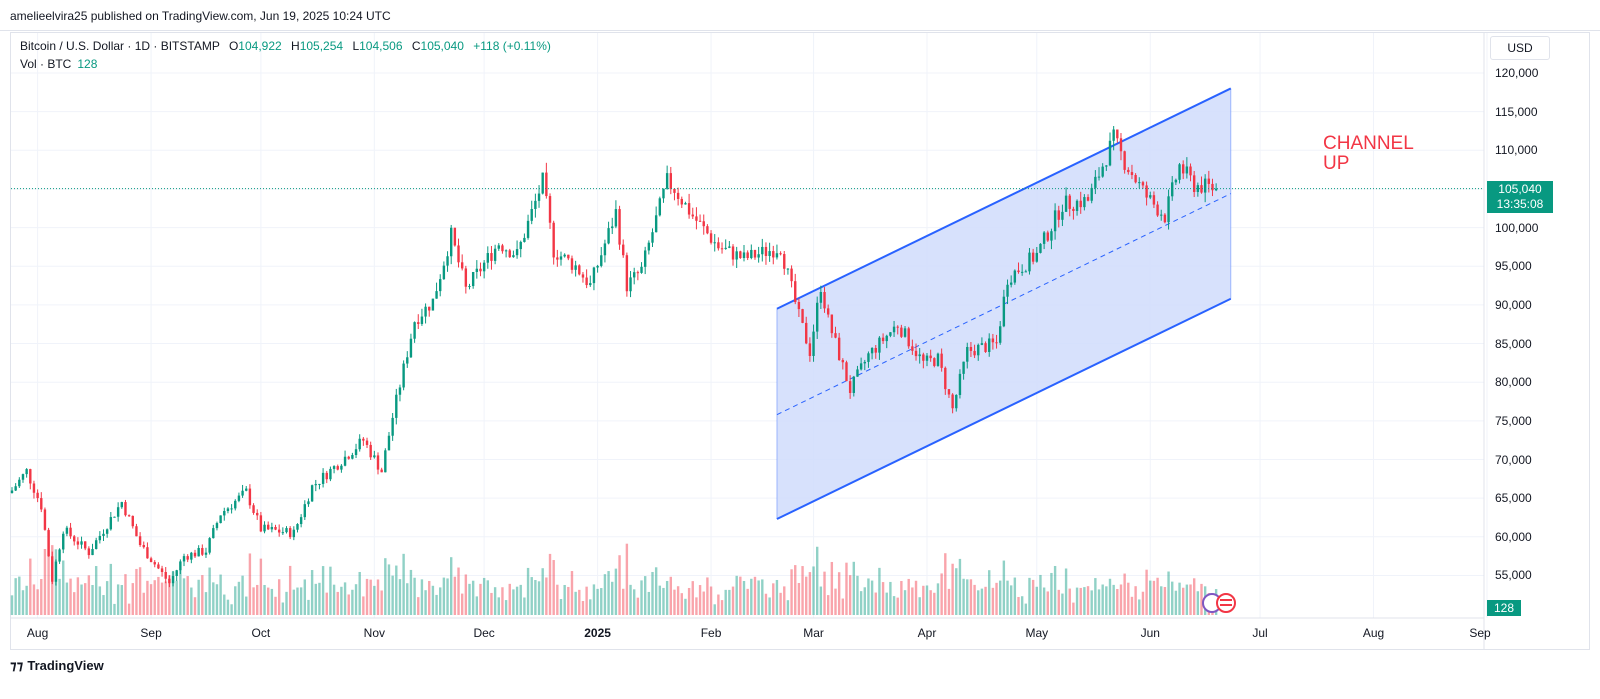  What do you see at coordinates (1004, 198) in the screenshot?
I see `channel-upper-line` at bounding box center [1004, 198].